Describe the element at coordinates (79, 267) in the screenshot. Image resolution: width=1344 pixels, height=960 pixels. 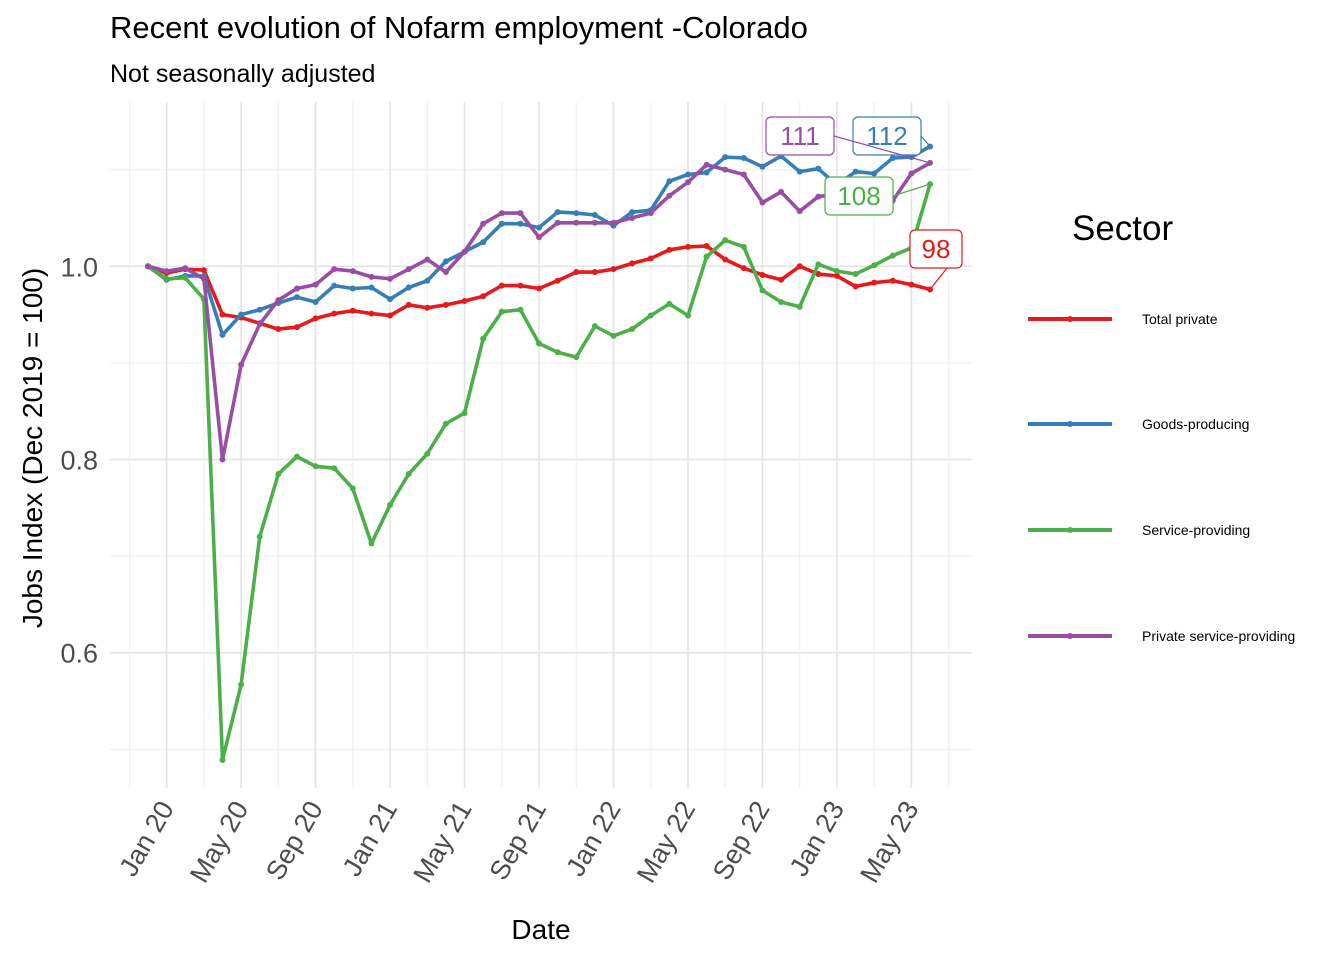
I see `y-tick-label: 1.0` at that location.